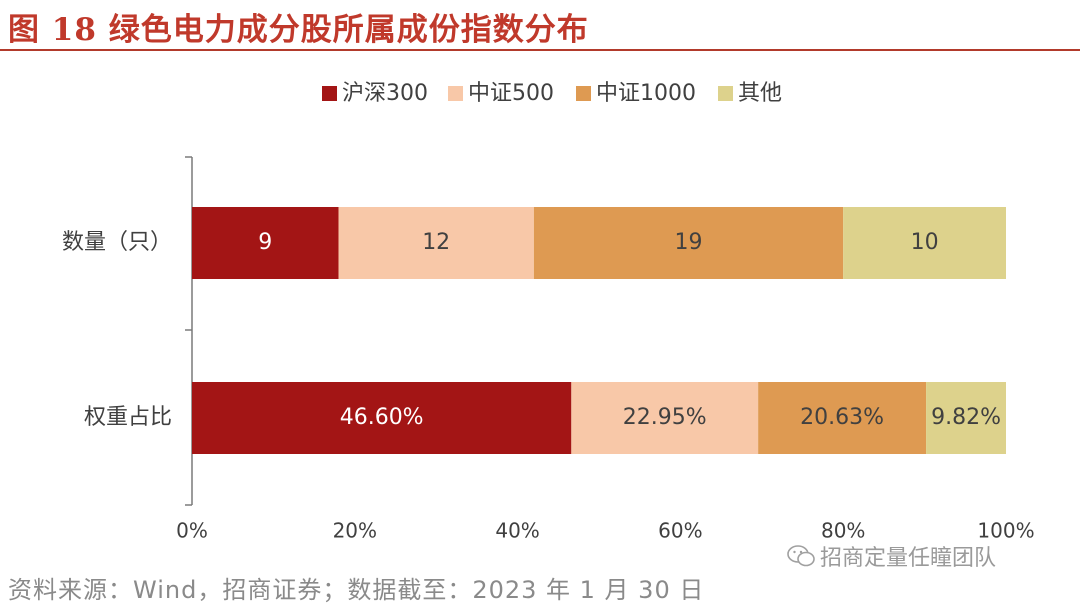 The image size is (1080, 609). I want to click on x-tick-label-3: 60%, so click(680, 531).